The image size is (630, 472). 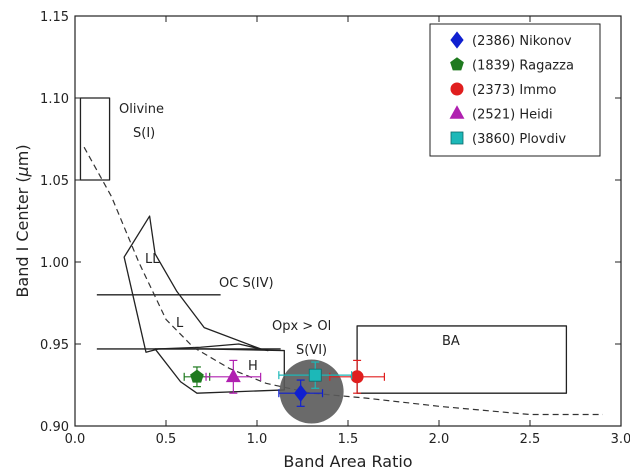 I want to click on legend-marker-2521-heidi, so click(x=457, y=112).